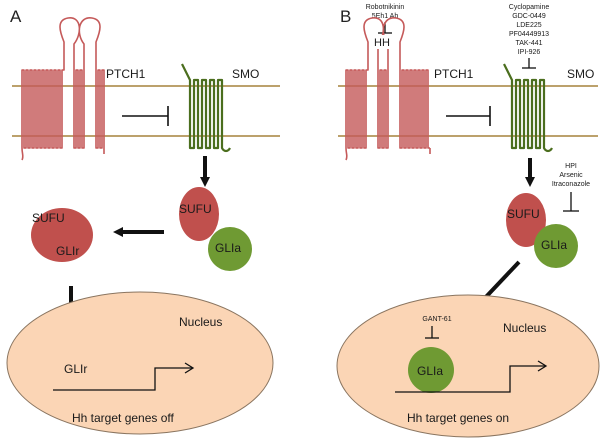 The image size is (600, 444). I want to click on ptch1-receptor-b, so click(387, 83).